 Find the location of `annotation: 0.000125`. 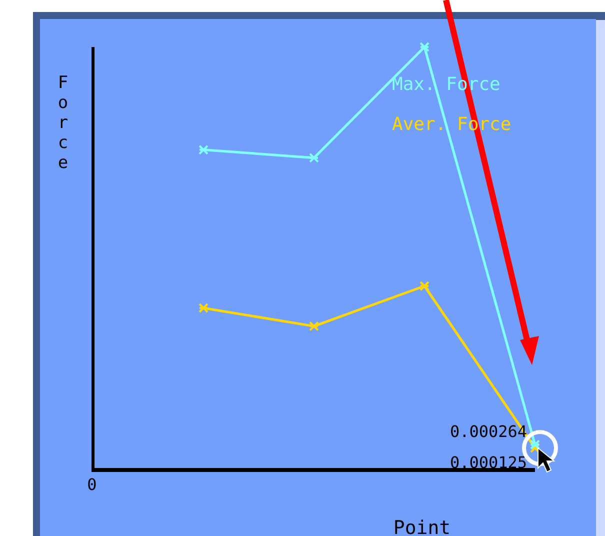

annotation: 0.000125 is located at coordinates (488, 462).